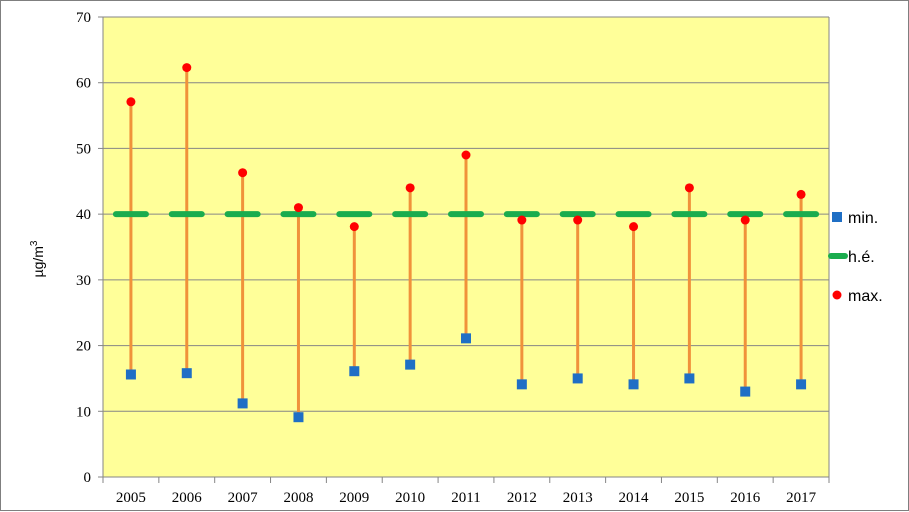 This screenshot has width=909, height=512. What do you see at coordinates (861, 257) in the screenshot?
I see `legend-label: h.é.` at bounding box center [861, 257].